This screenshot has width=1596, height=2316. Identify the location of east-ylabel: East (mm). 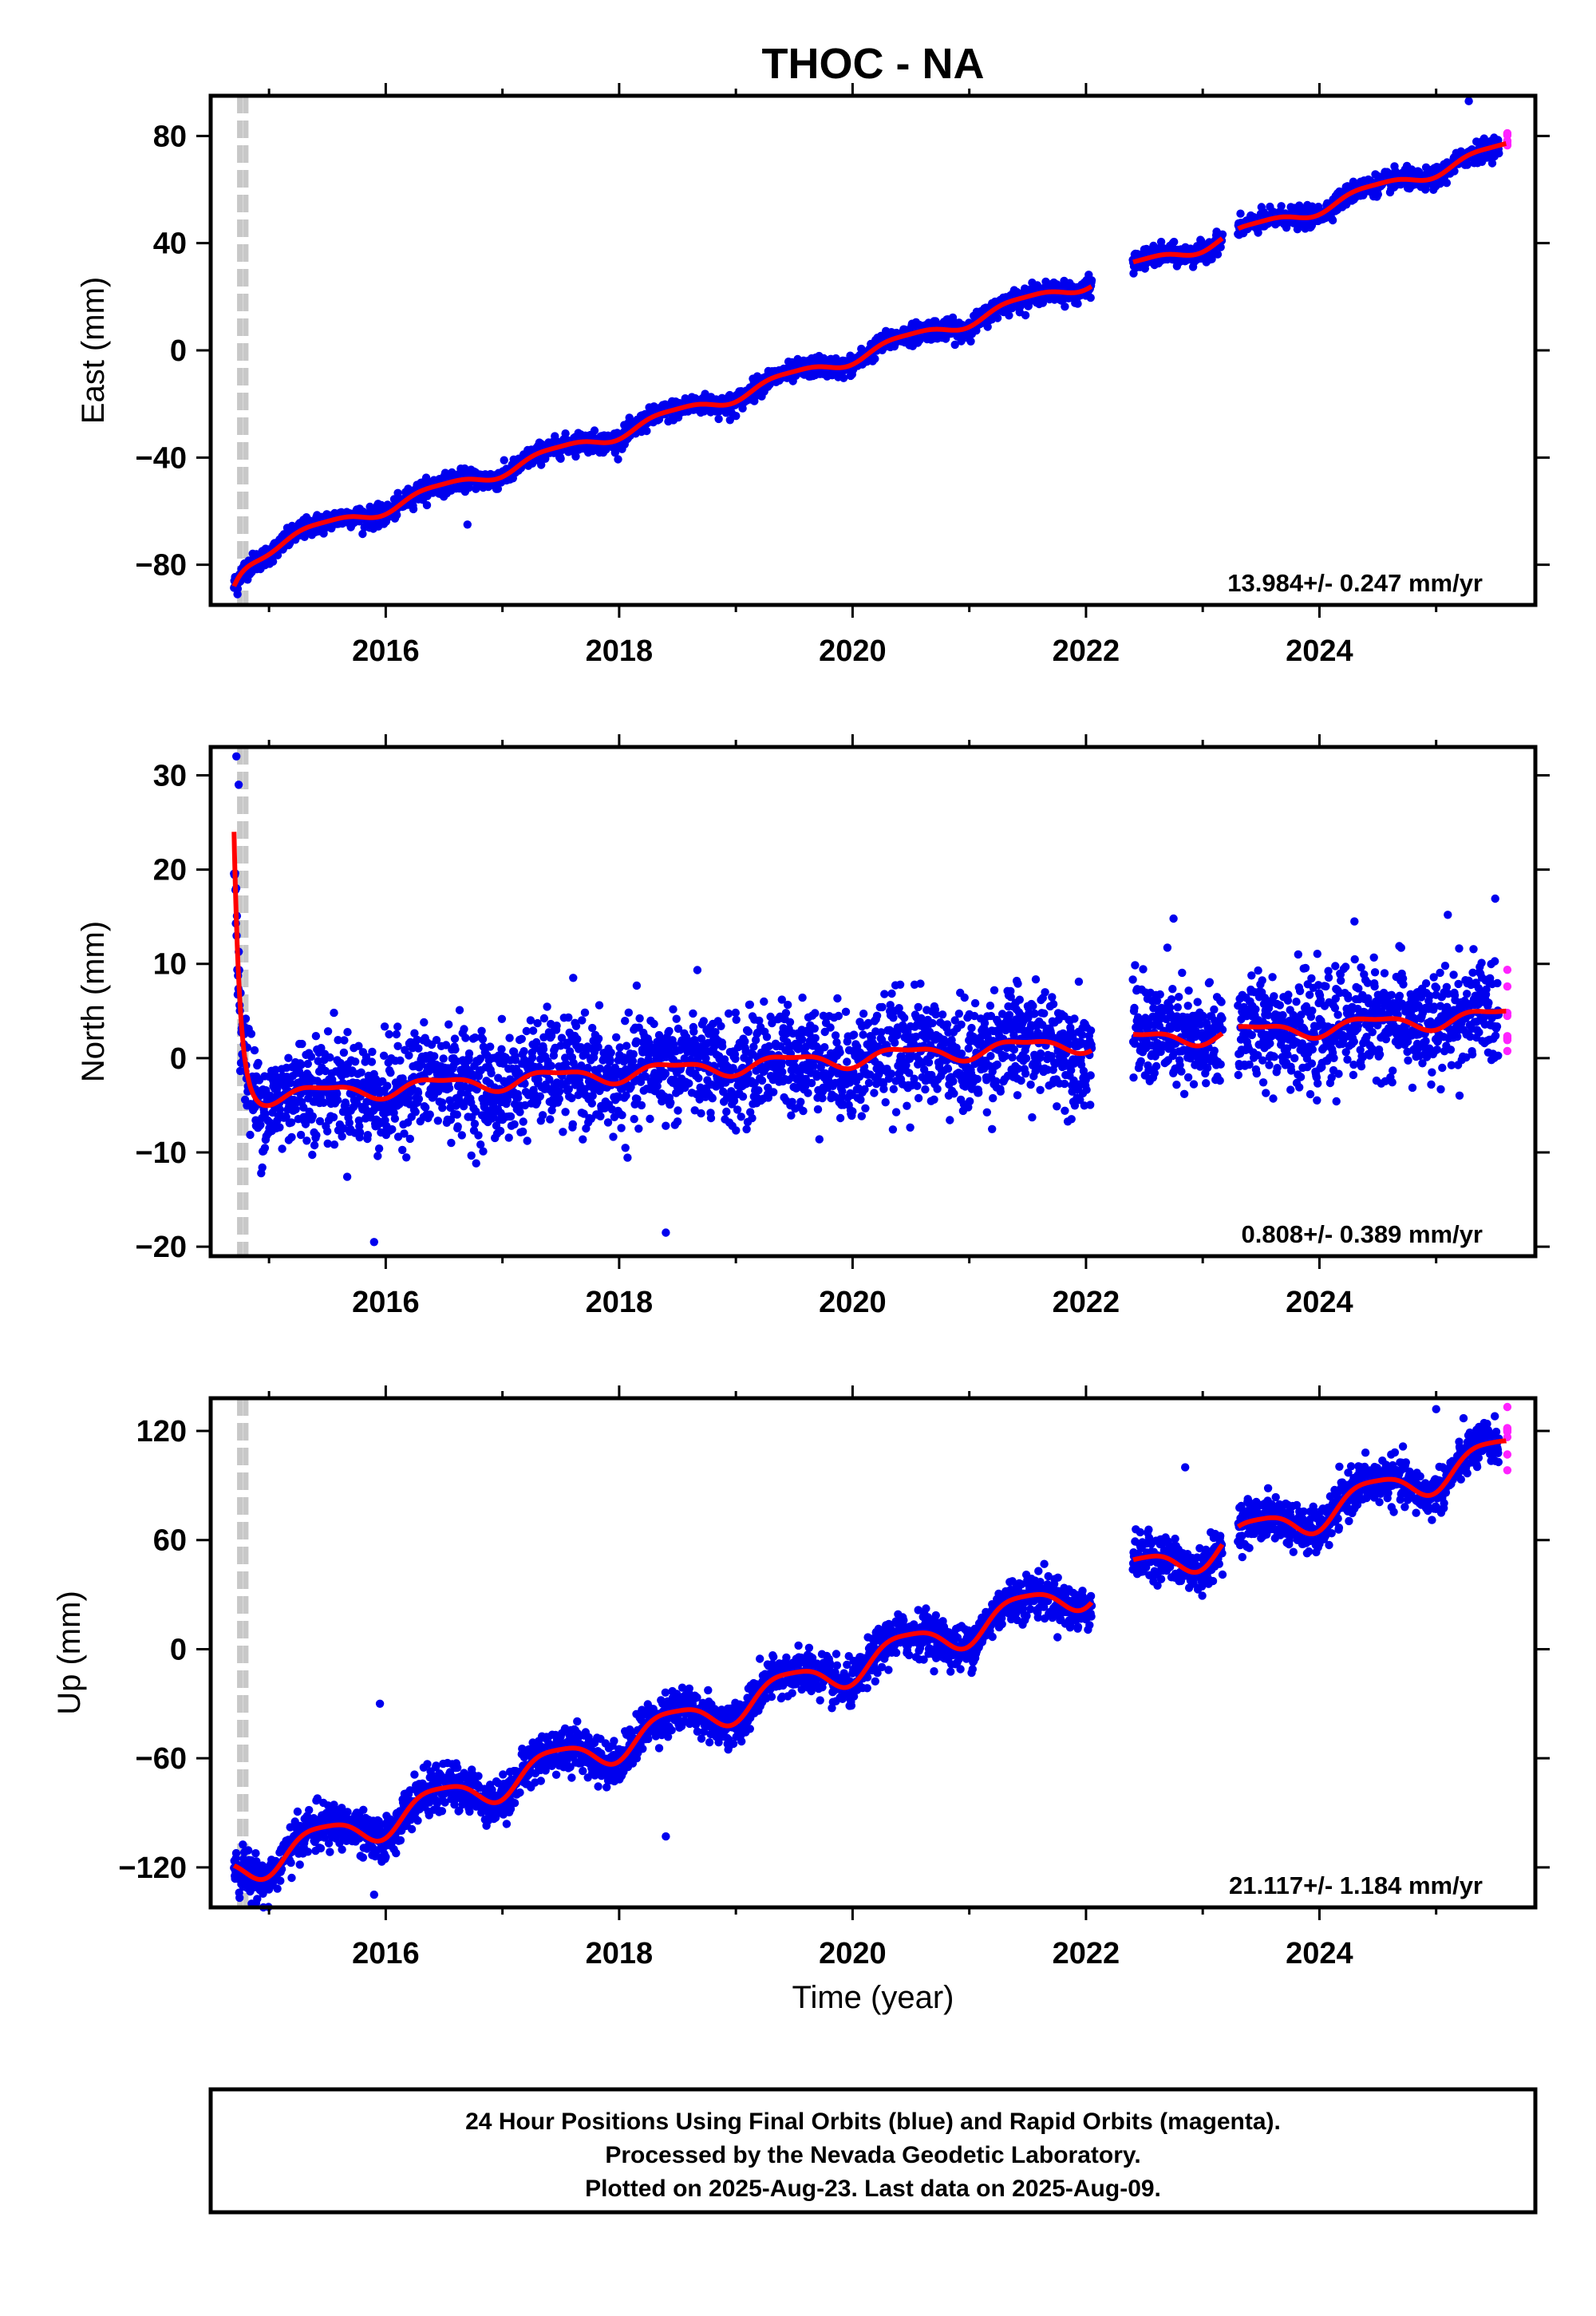
(93, 350).